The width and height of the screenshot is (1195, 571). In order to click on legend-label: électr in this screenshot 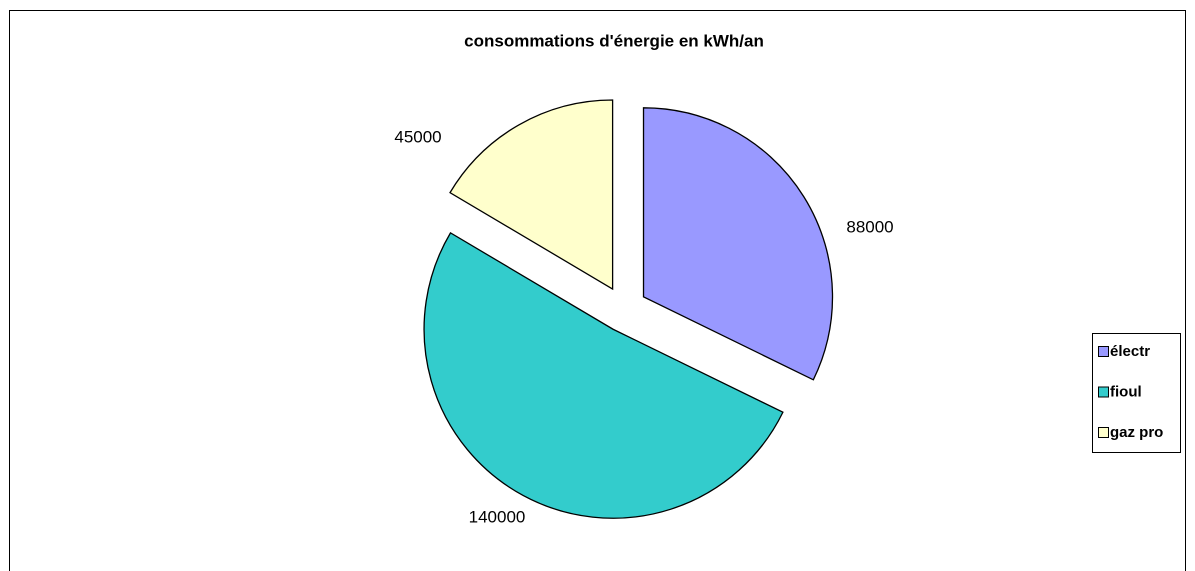, I will do `click(1130, 351)`.